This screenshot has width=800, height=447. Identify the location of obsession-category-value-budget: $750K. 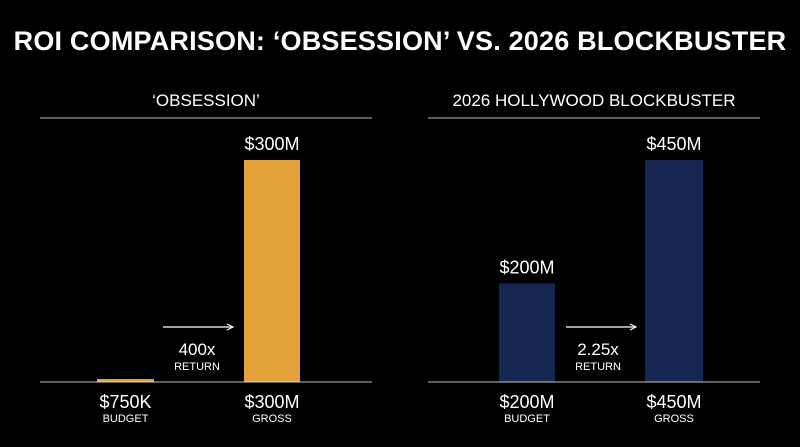
(125, 402).